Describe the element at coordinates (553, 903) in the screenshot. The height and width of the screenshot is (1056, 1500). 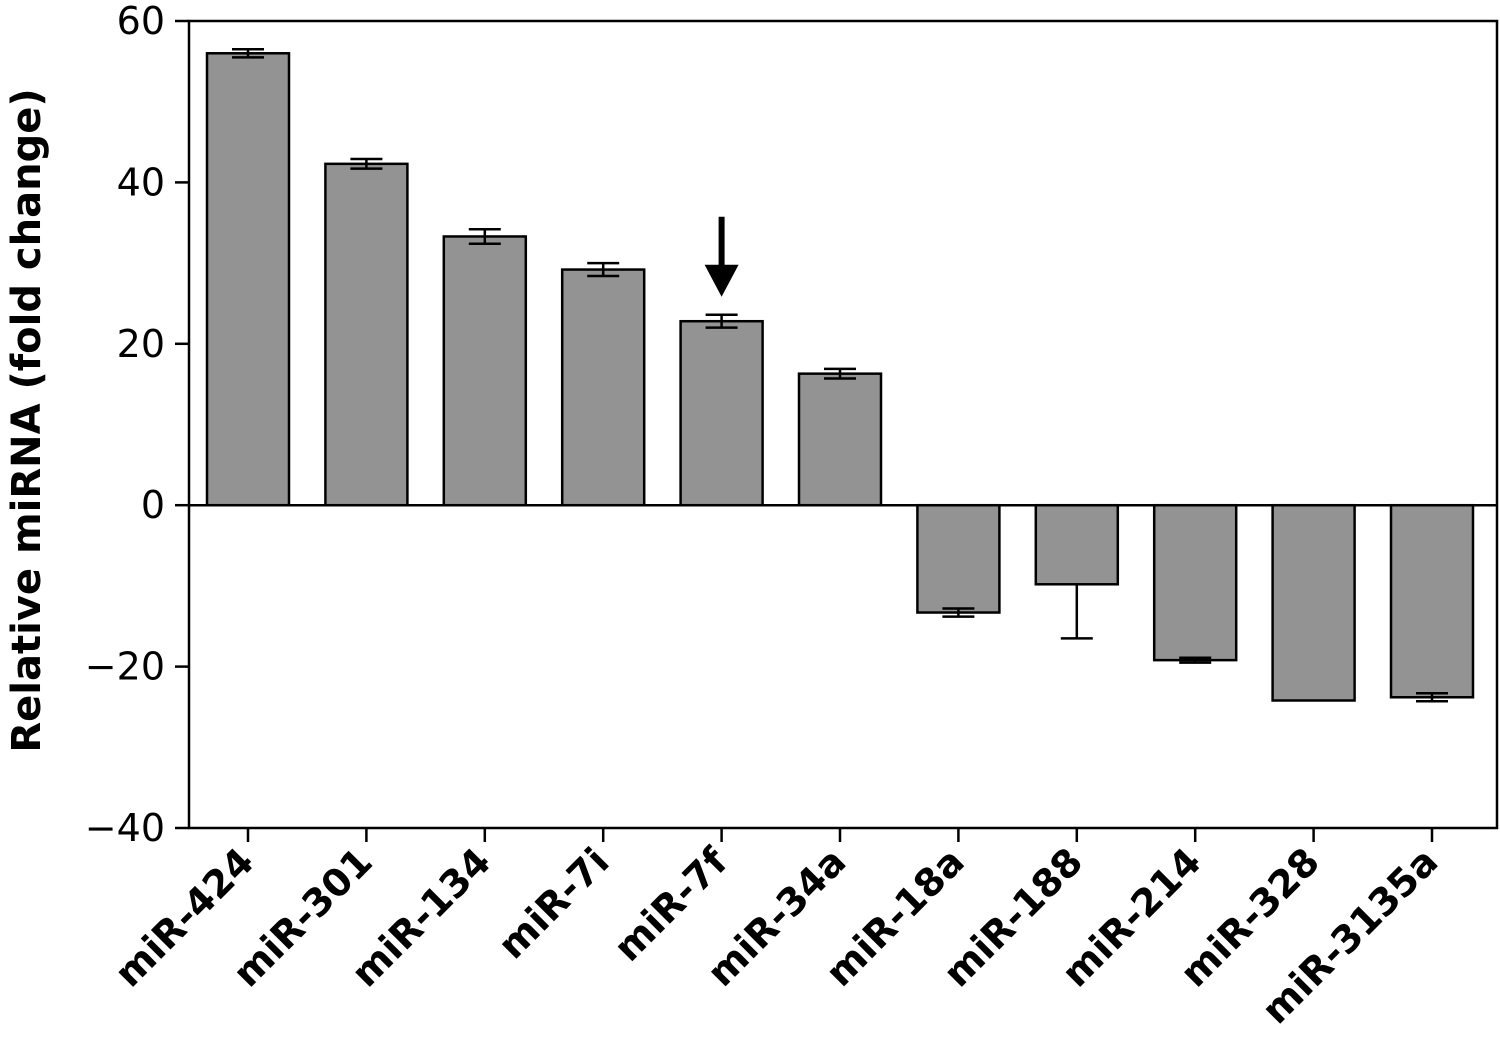
I see `x-tick-label-miR-7i: miR-7i` at that location.